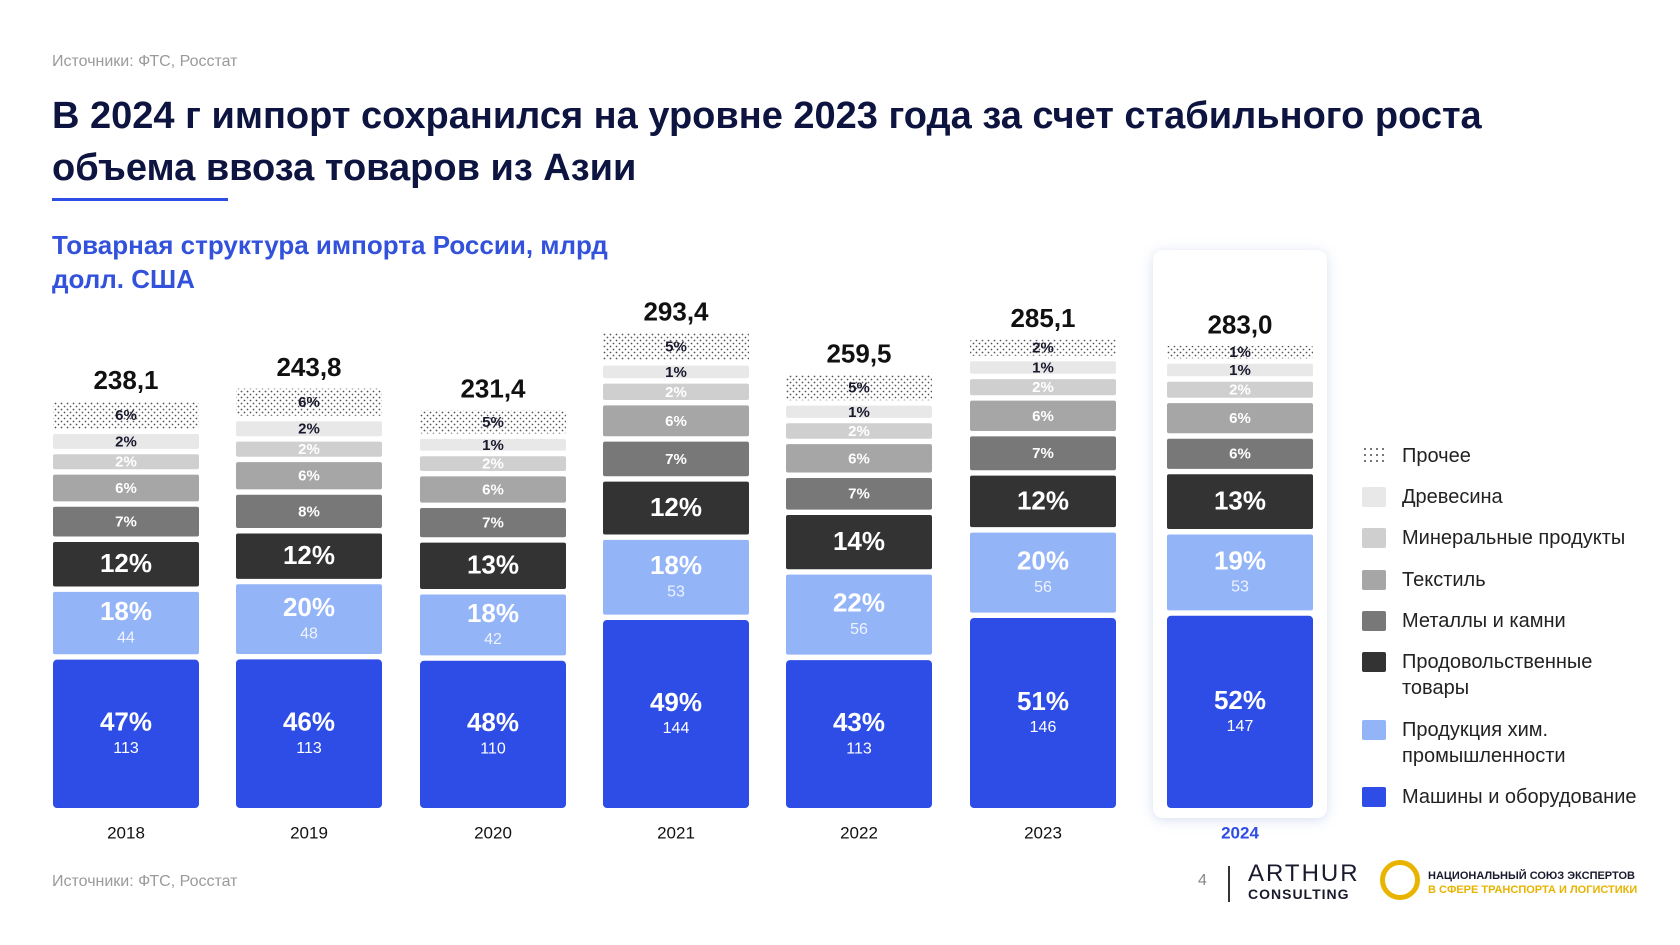  Describe the element at coordinates (1484, 743) in the screenshot. I see `legend-label: Продукция хим. промышленности` at that location.